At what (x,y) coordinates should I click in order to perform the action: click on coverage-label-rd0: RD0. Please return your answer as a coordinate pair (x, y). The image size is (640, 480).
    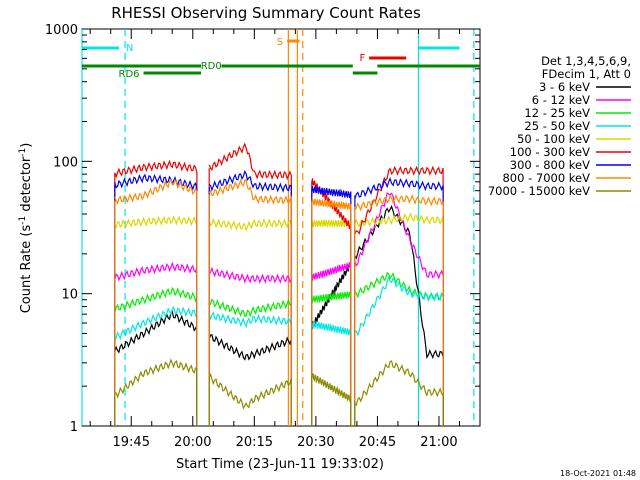
    Looking at the image, I should click on (211, 66).